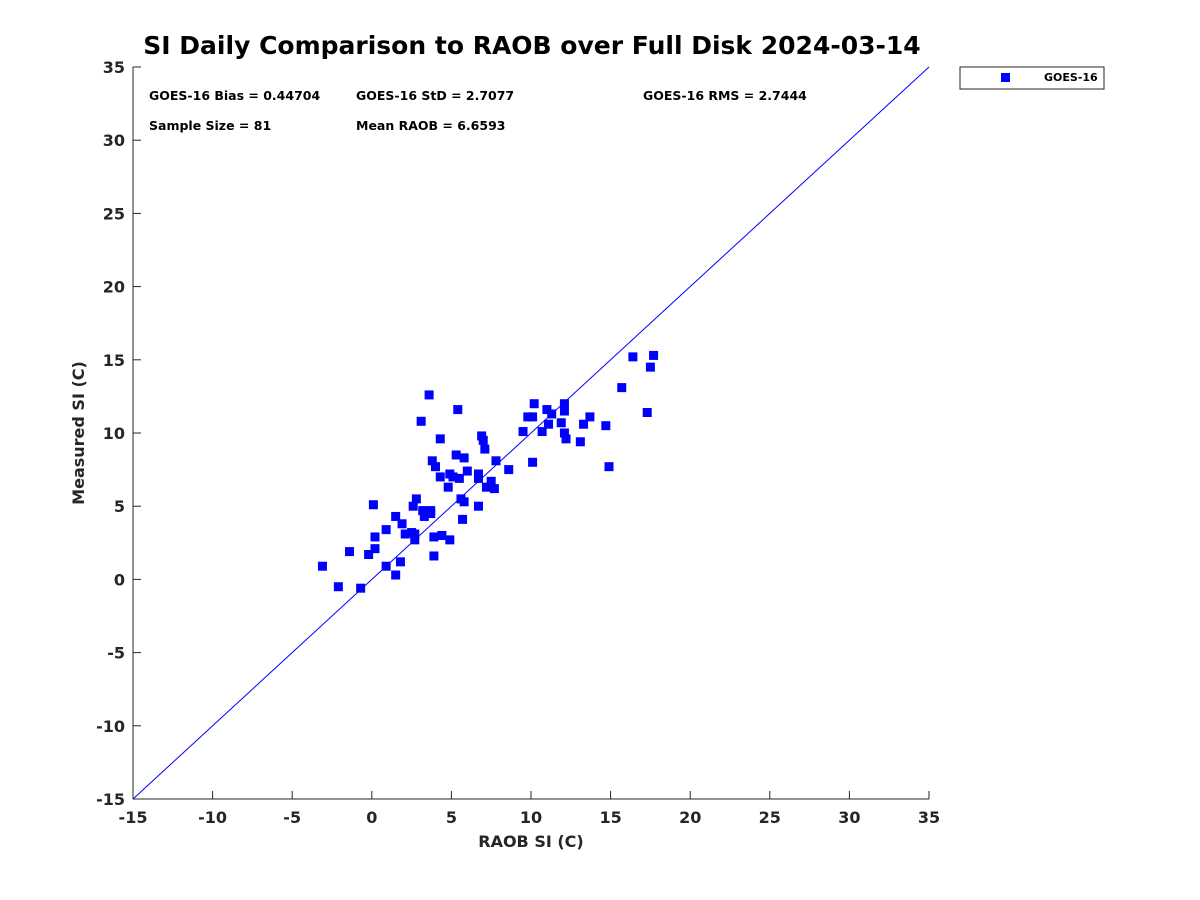  I want to click on legend-marker-square, so click(1005, 77).